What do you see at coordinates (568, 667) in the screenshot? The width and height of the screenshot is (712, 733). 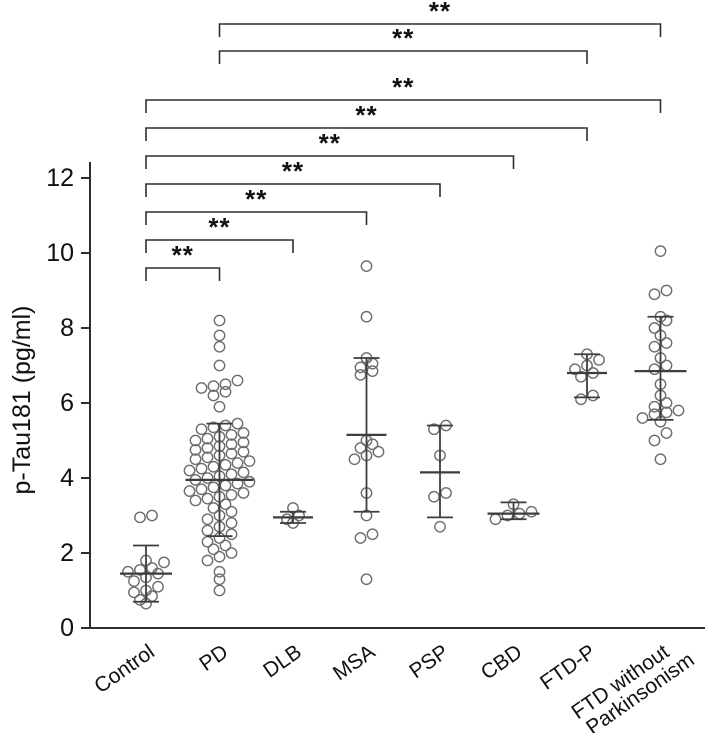 I see `x-axis-label: FTD-P` at bounding box center [568, 667].